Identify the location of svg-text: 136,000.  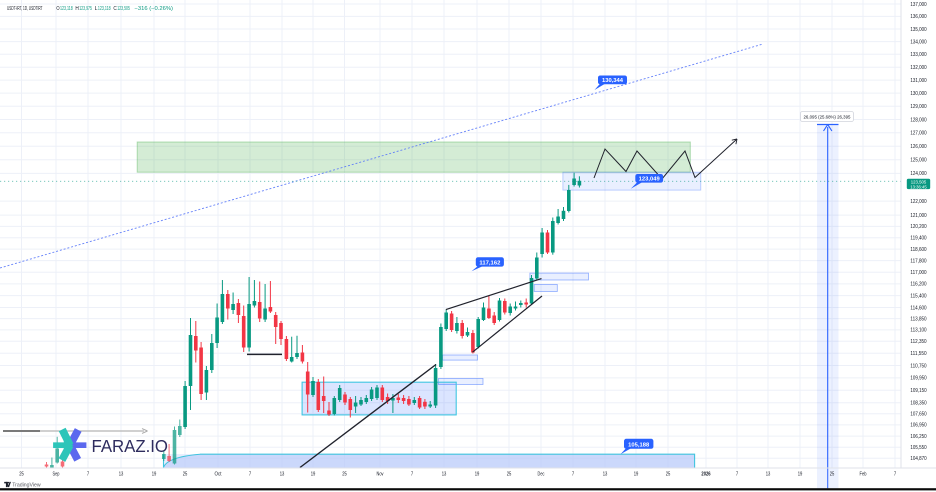
(918, 17).